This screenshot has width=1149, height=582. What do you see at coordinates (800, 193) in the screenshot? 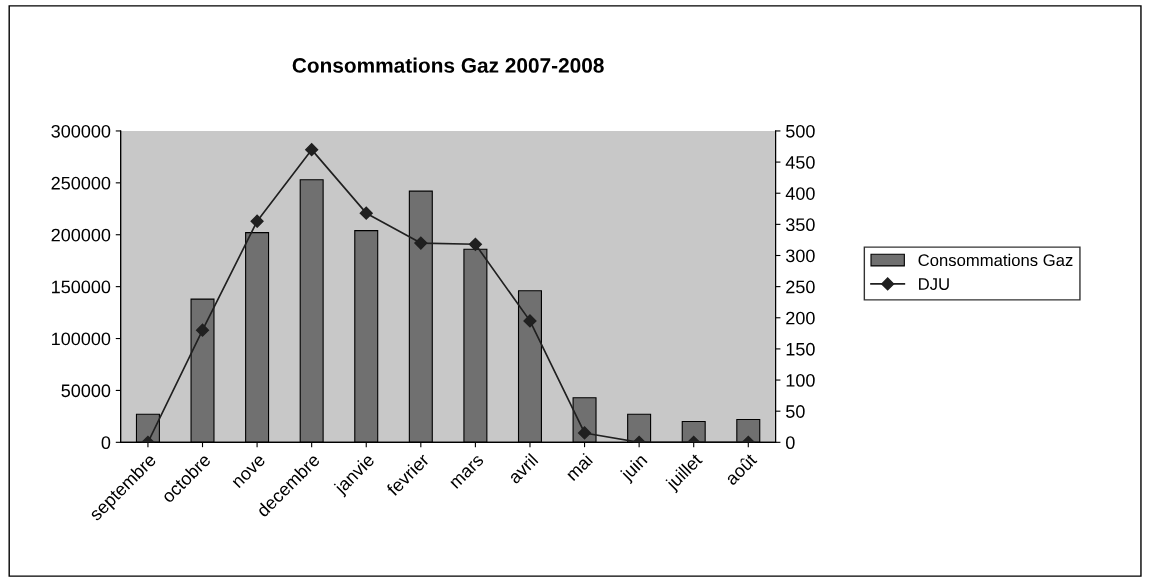
I see `y2-tick-label: 400` at bounding box center [800, 193].